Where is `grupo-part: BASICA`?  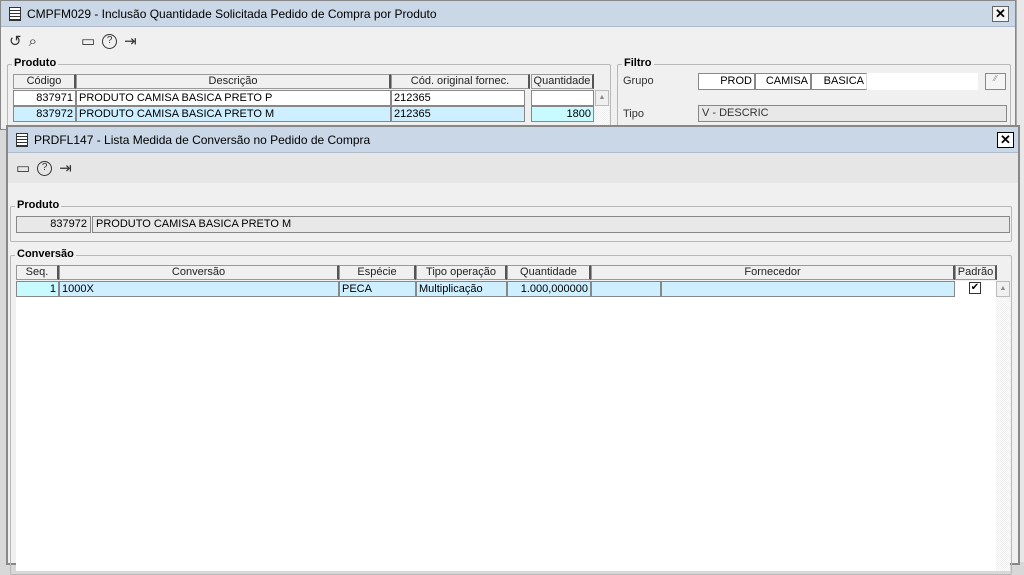 grupo-part: BASICA is located at coordinates (839, 81).